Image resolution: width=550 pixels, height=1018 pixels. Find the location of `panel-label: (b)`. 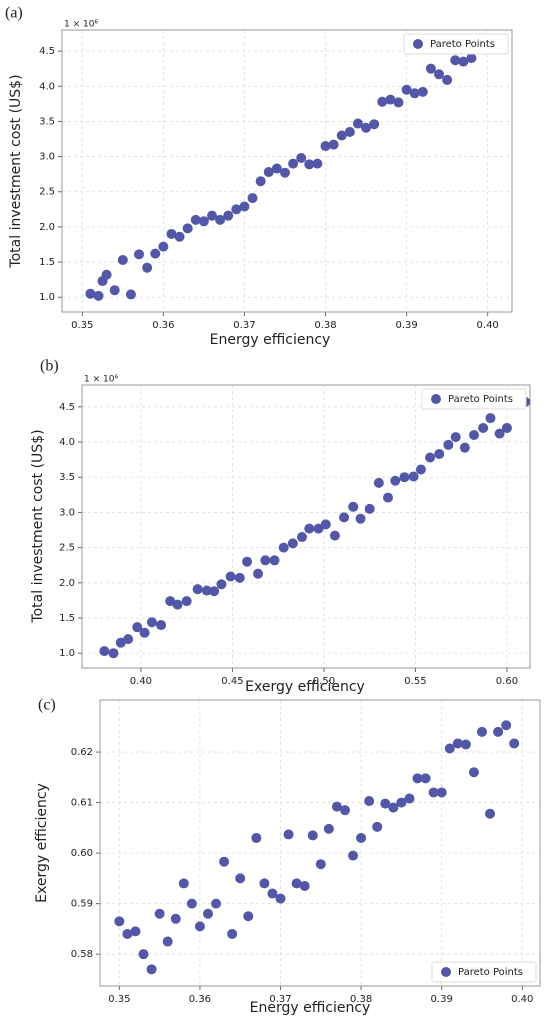

panel-label: (b) is located at coordinates (49, 366).